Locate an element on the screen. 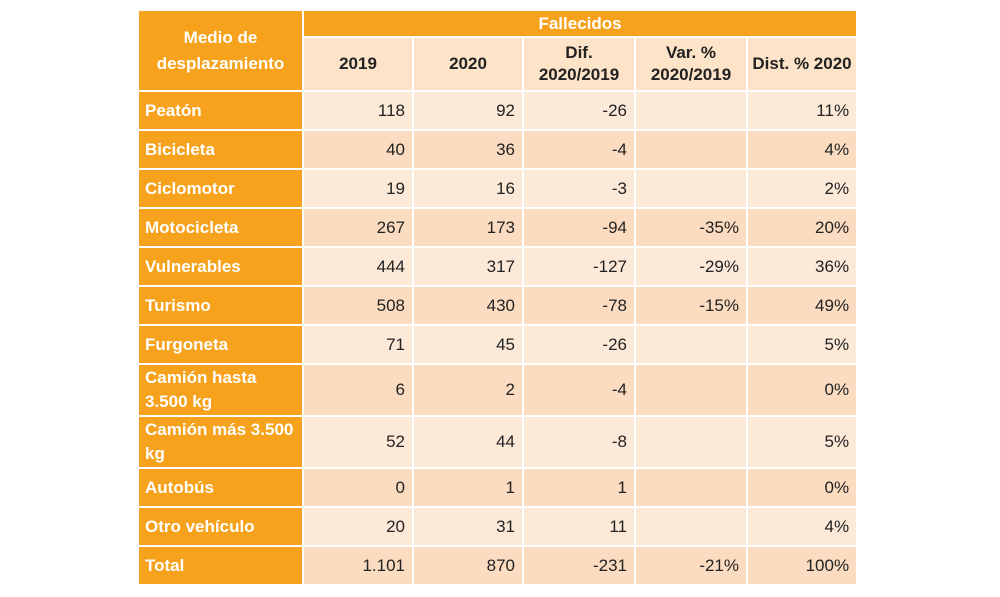 This screenshot has height=597, width=1000. cell-value: 870 is located at coordinates (468, 565).